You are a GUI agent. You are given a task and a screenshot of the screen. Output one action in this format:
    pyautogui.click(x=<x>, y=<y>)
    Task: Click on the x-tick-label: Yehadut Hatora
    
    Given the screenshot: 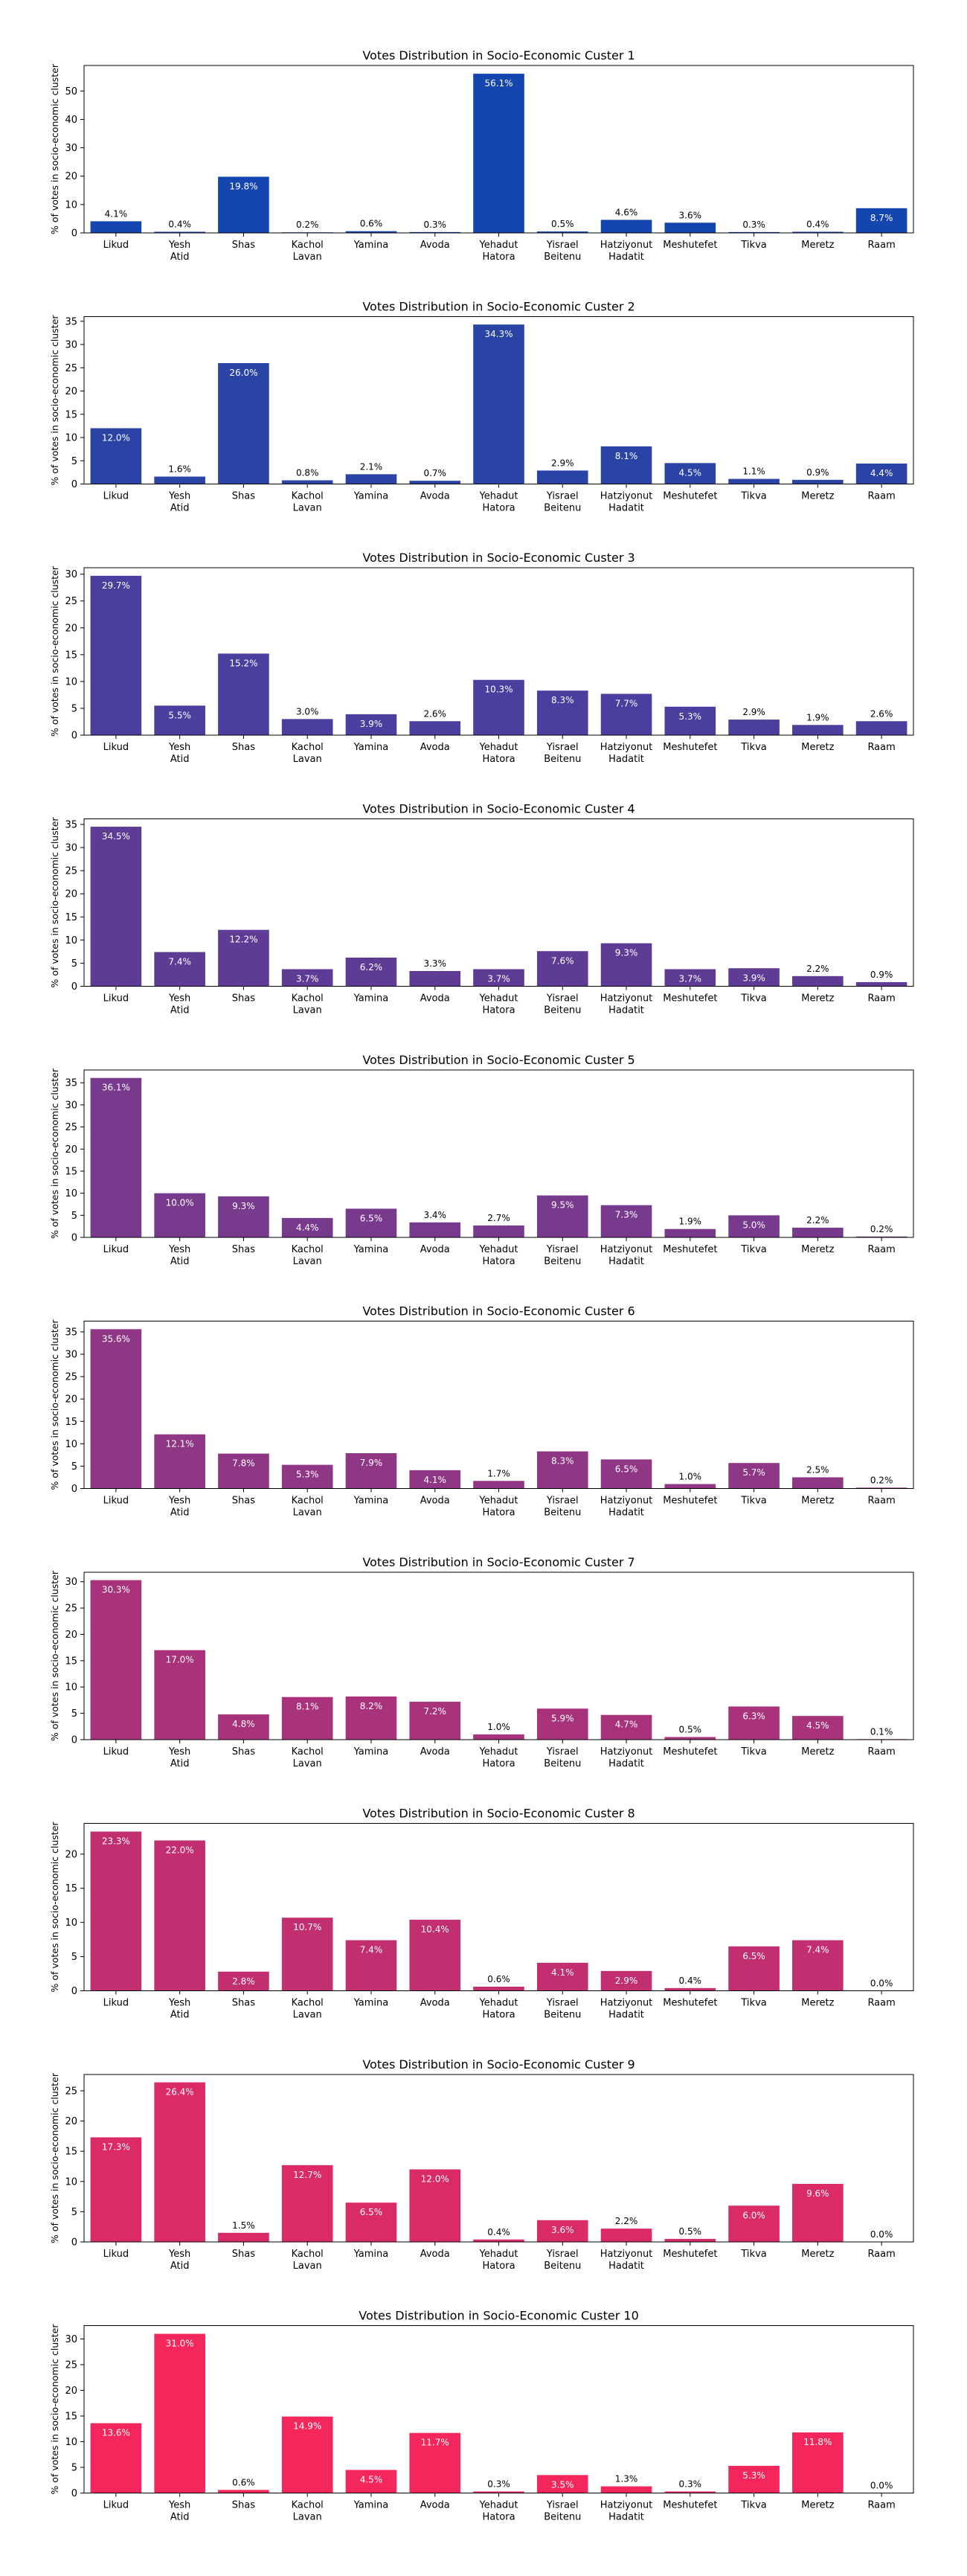 What is the action you would take?
    pyautogui.click(x=498, y=251)
    